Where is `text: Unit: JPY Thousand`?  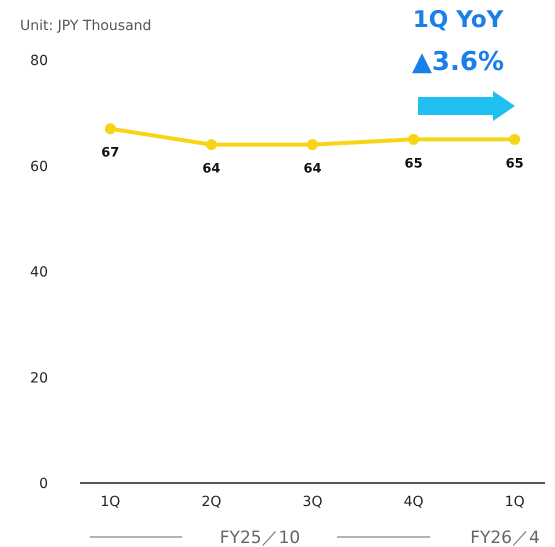 text: Unit: JPY Thousand is located at coordinates (86, 26).